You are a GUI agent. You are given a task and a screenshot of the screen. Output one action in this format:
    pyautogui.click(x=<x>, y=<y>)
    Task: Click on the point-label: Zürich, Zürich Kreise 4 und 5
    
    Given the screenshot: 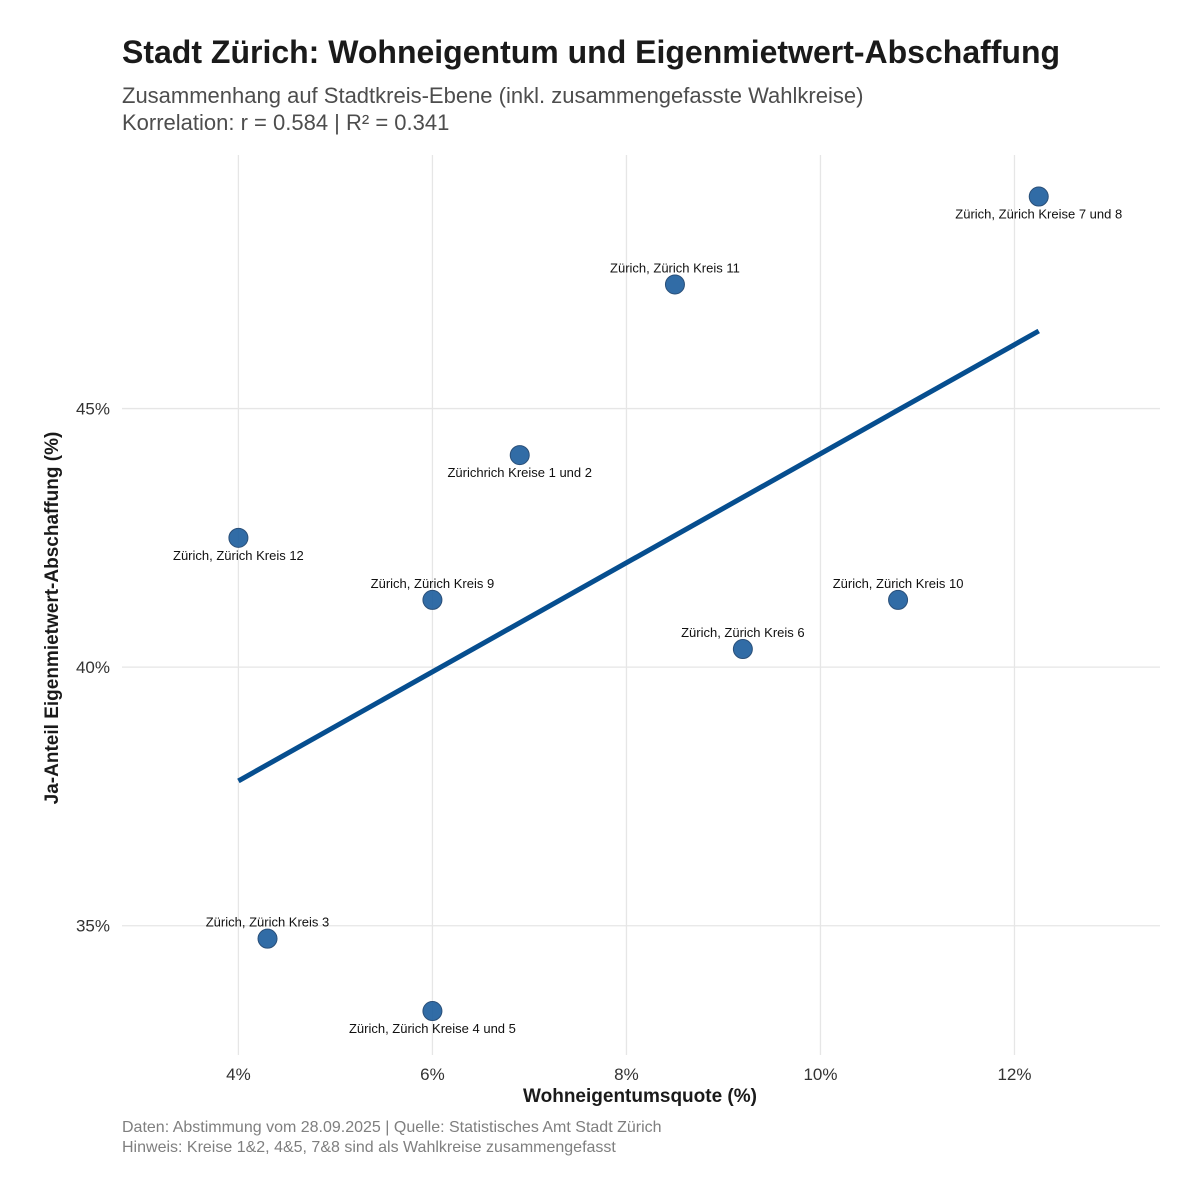 What is the action you would take?
    pyautogui.click(x=432, y=1028)
    